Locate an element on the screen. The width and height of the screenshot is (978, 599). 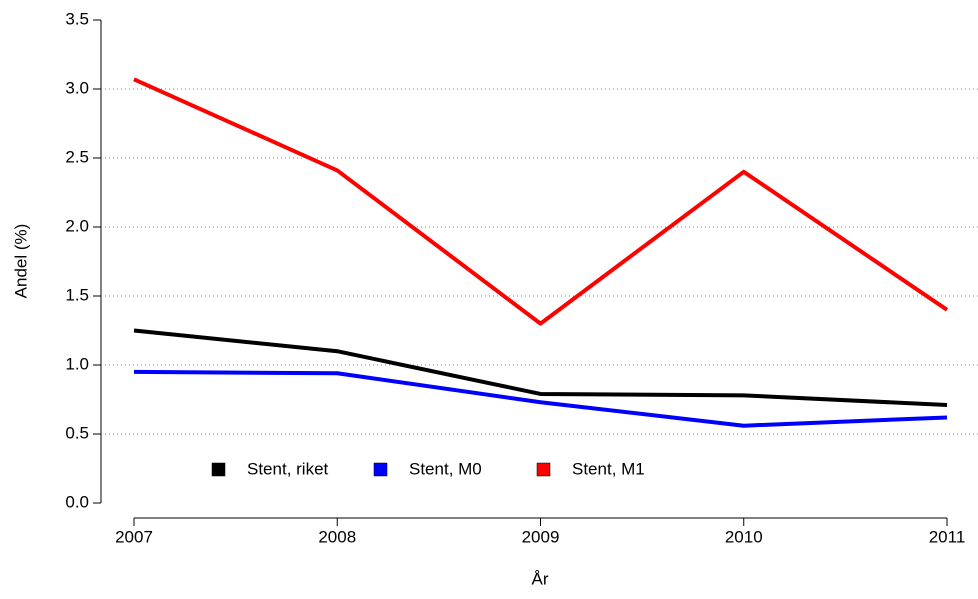
x-tick-label: 2009 is located at coordinates (541, 536).